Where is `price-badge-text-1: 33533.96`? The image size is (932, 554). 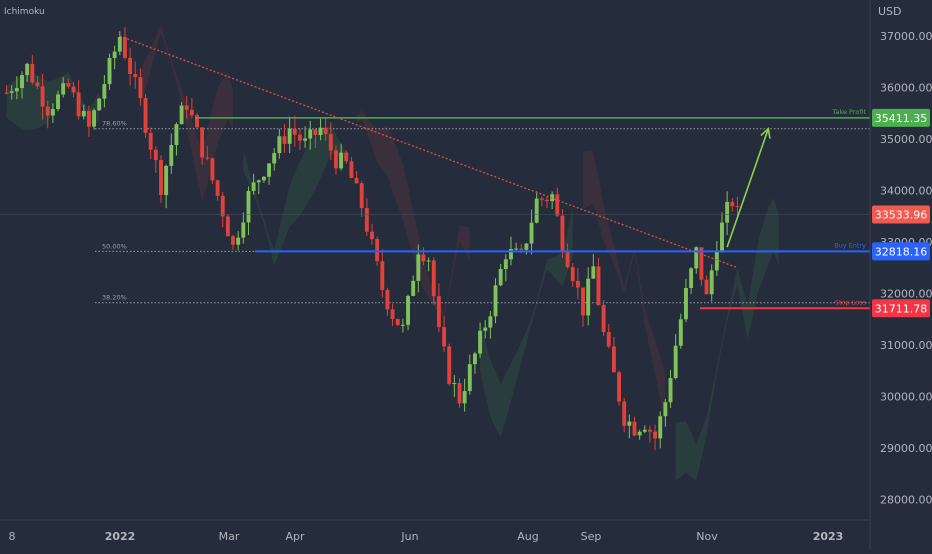
price-badge-text-1: 33533.96 is located at coordinates (901, 214).